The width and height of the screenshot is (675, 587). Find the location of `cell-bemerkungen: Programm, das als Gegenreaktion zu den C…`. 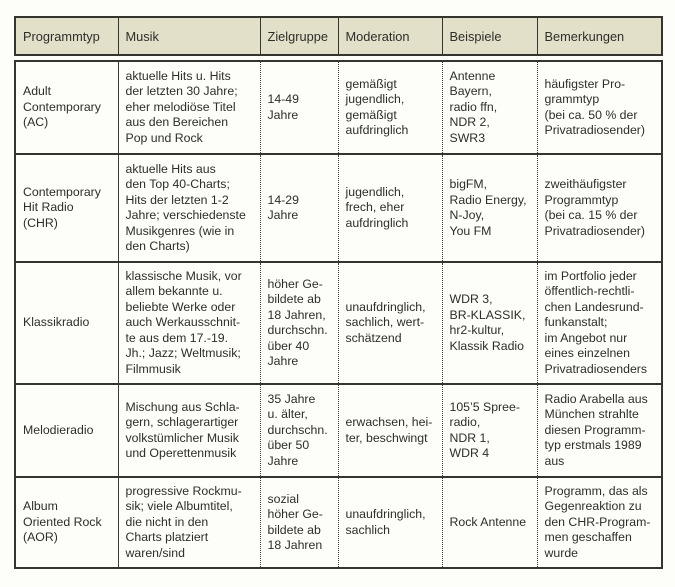

cell-bemerkungen: Programm, das als Gegenreaktion zu den C… is located at coordinates (599, 522).